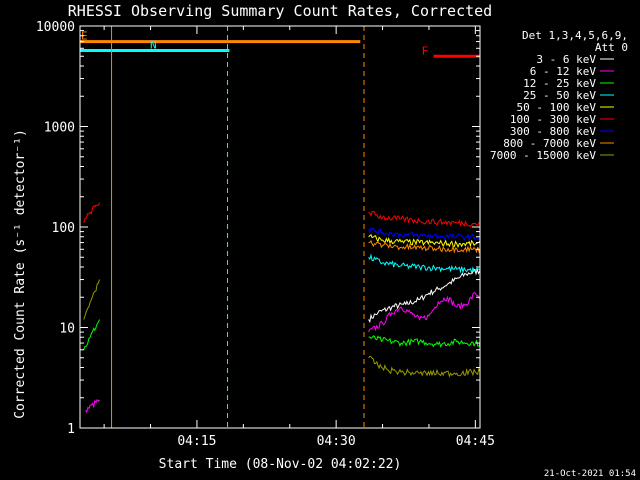 The width and height of the screenshot is (640, 480). I want to click on flag-E-label: E, so click(84, 36).